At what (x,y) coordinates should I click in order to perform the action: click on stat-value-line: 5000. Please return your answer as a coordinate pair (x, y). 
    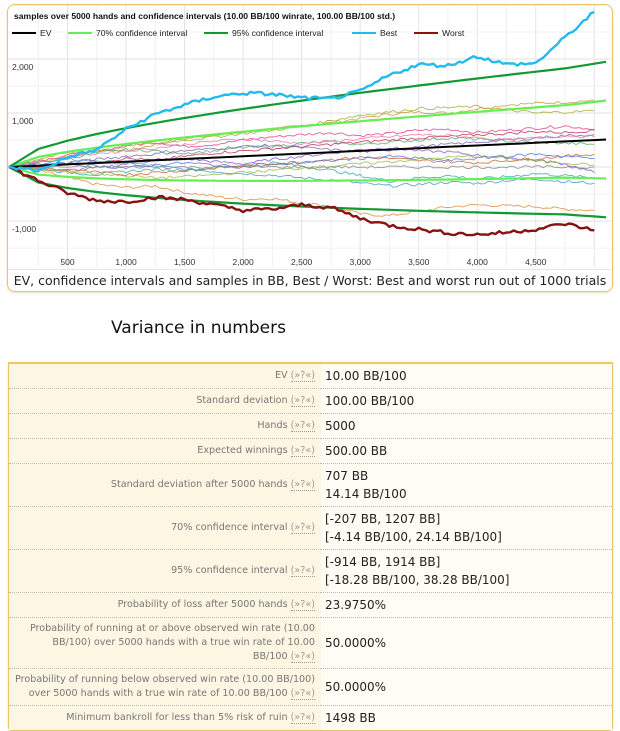
    Looking at the image, I should click on (340, 426).